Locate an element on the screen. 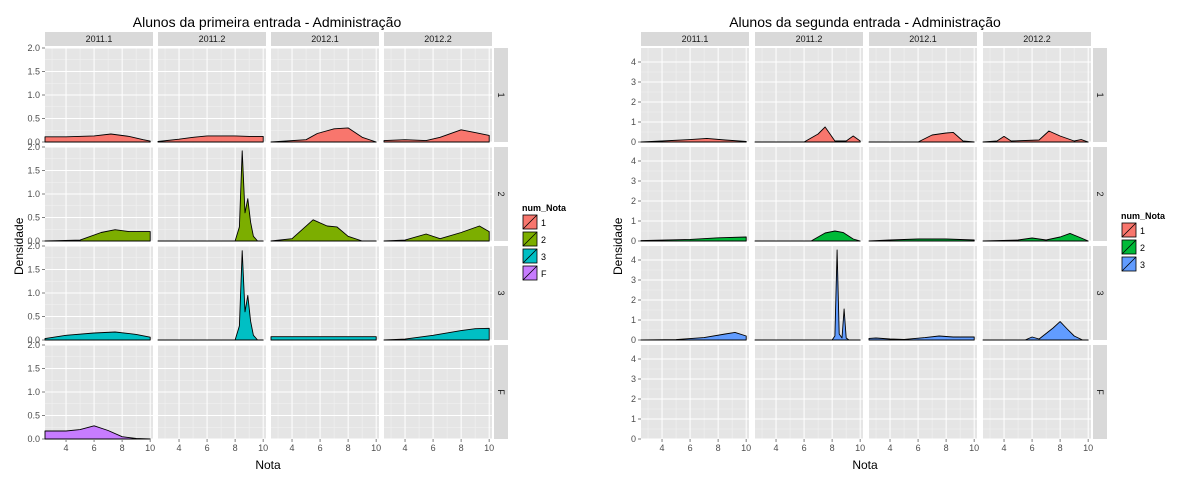  panel-3-2012.1 is located at coordinates (324, 293).